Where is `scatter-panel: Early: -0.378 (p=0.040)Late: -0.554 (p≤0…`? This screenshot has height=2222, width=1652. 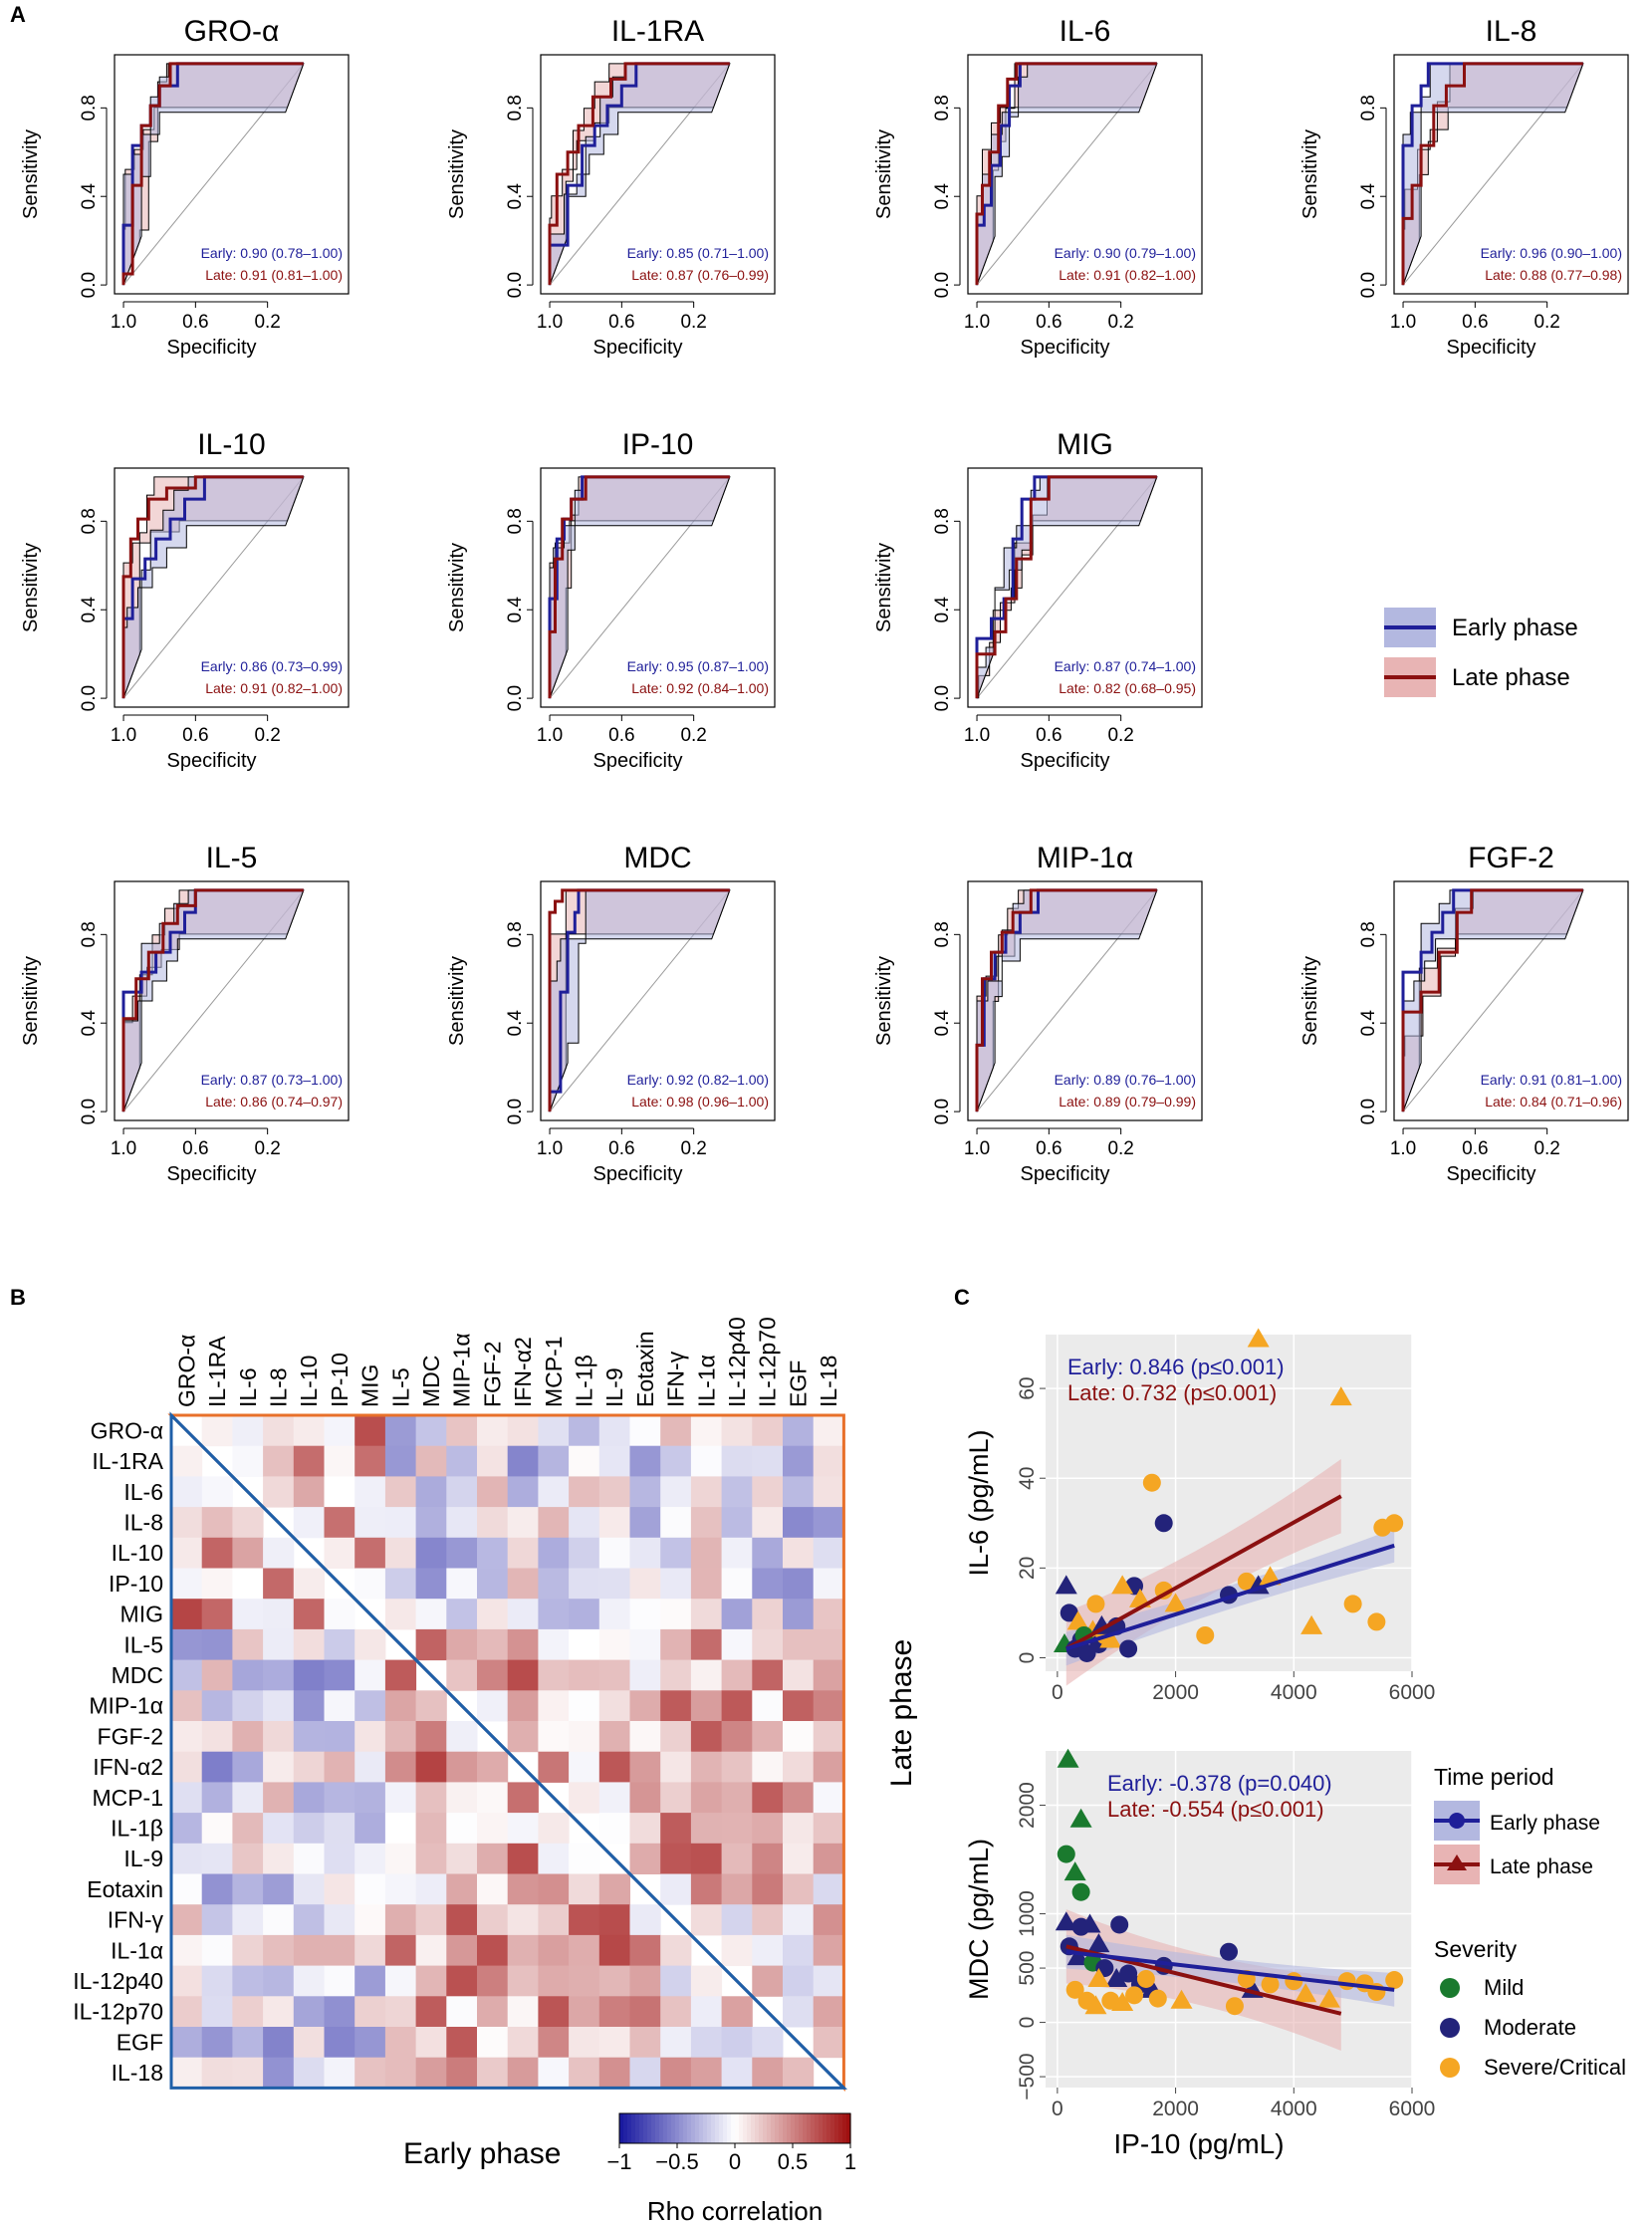
scatter-panel: Early: -0.378 (p=0.040)Late: -0.554 (p≤0… is located at coordinates (1199, 1953).